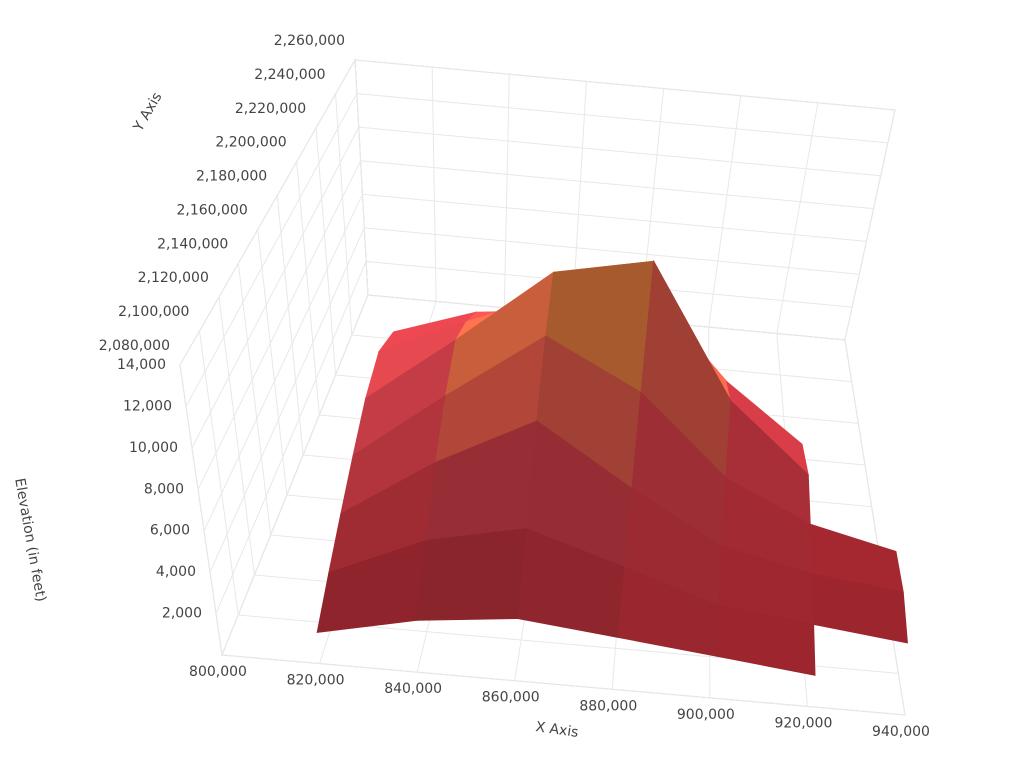  Describe the element at coordinates (250, 143) in the screenshot. I see `y-tick-label: 2,200,000` at that location.